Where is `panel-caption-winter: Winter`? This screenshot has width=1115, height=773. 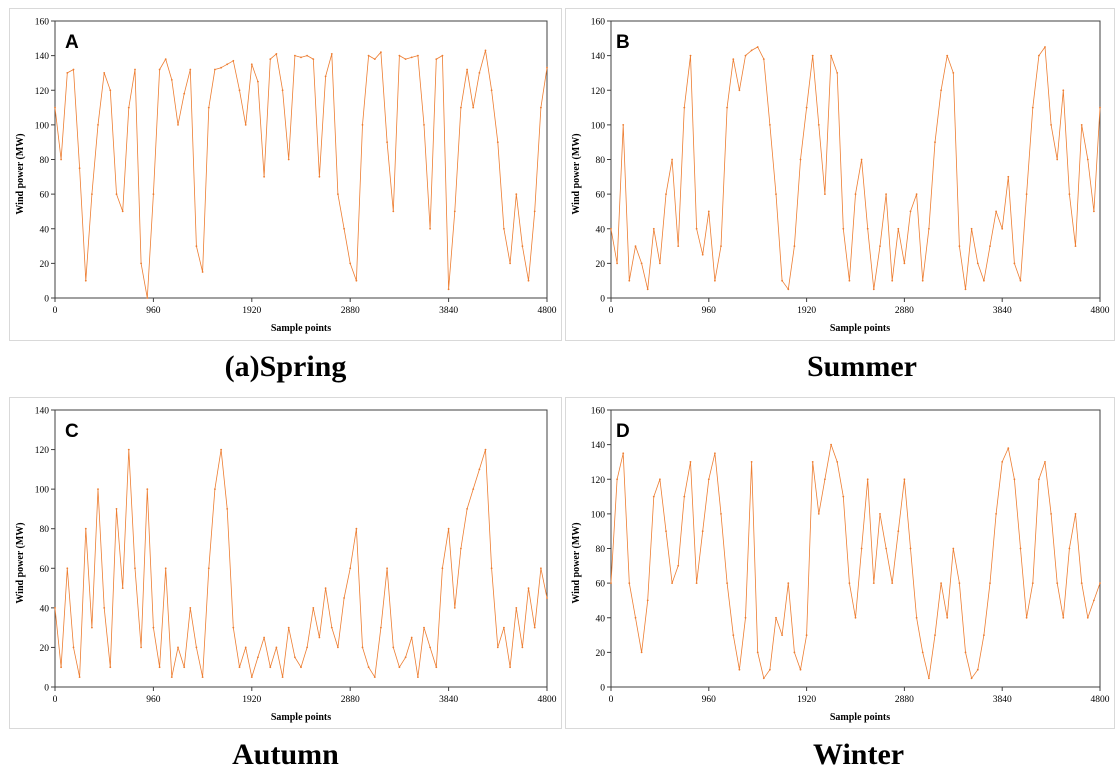
panel-caption-winter: Winter is located at coordinates (859, 754).